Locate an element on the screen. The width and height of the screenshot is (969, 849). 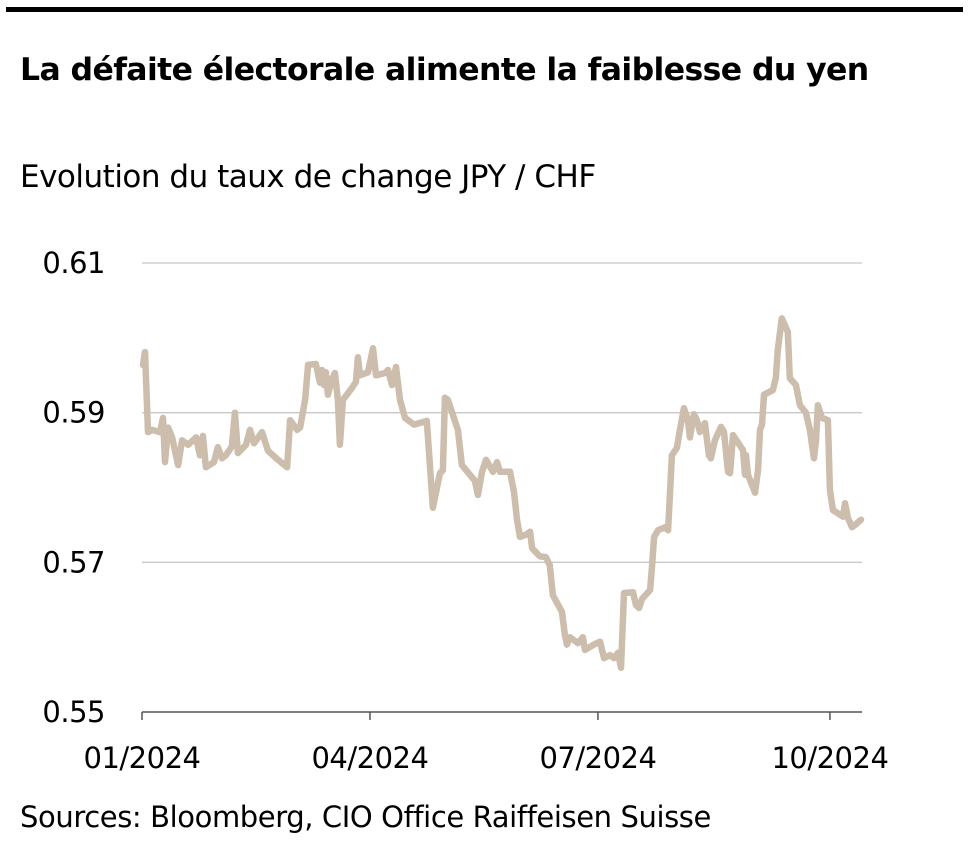
y-tick-label: 0.55 is located at coordinates (73, 712).